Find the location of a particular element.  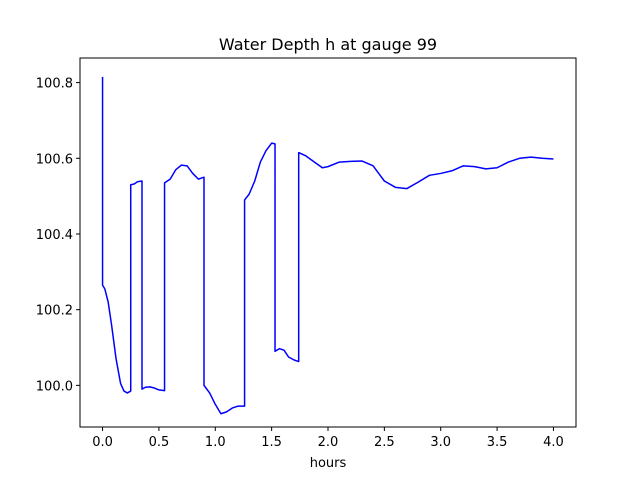

x-tick-label: 1.5 is located at coordinates (271, 442).